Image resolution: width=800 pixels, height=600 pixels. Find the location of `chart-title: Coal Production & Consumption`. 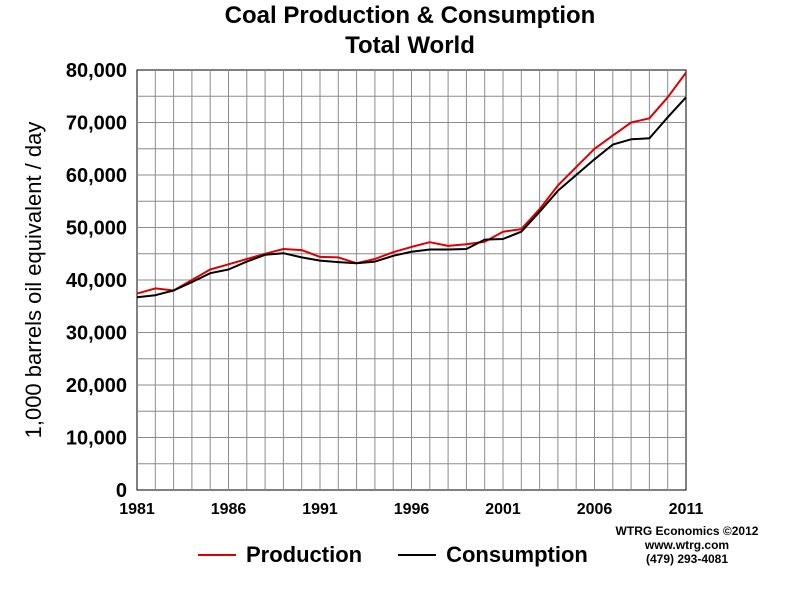

chart-title: Coal Production & Consumption is located at coordinates (410, 15).